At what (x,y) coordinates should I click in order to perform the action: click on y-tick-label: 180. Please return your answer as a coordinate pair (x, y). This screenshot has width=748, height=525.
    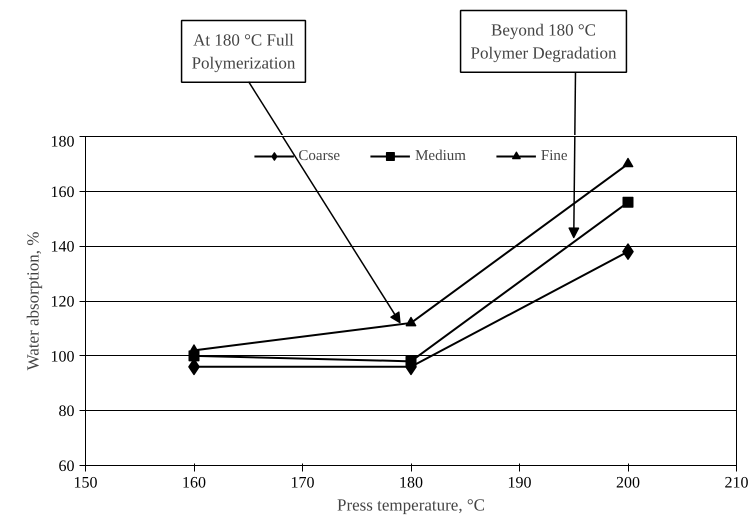
    Looking at the image, I should click on (62, 142).